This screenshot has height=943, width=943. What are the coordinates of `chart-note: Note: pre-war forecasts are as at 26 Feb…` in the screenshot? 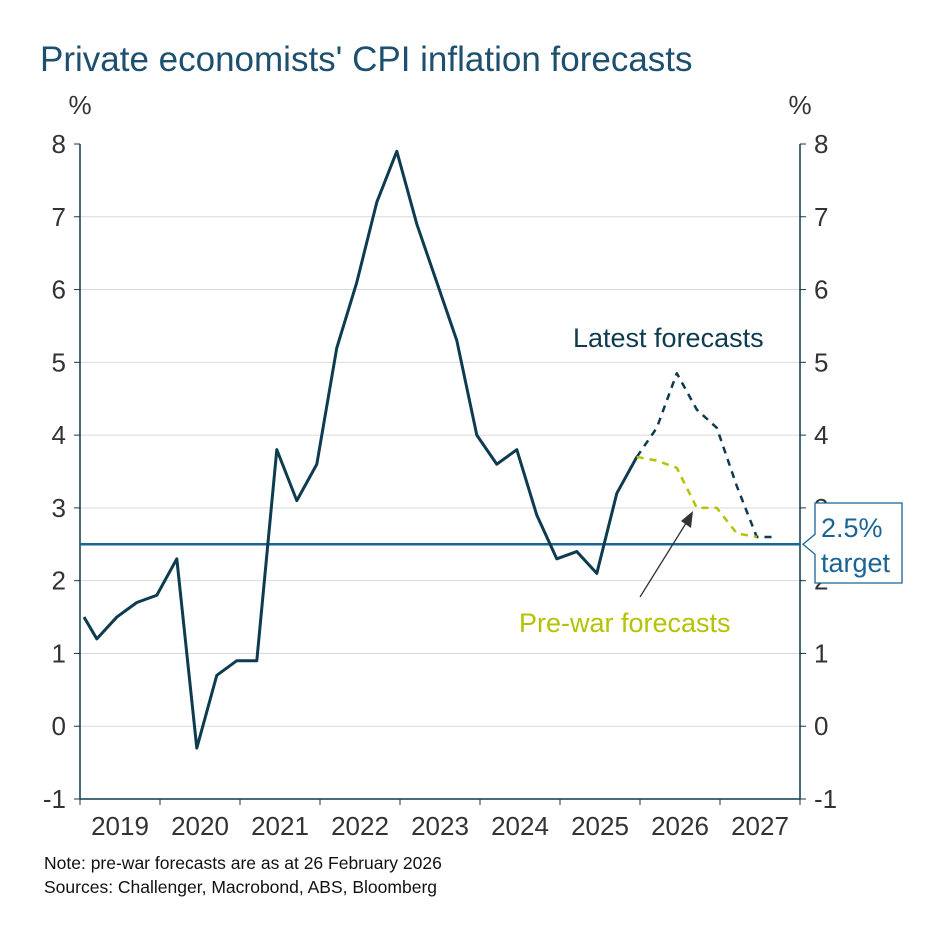 It's located at (243, 863).